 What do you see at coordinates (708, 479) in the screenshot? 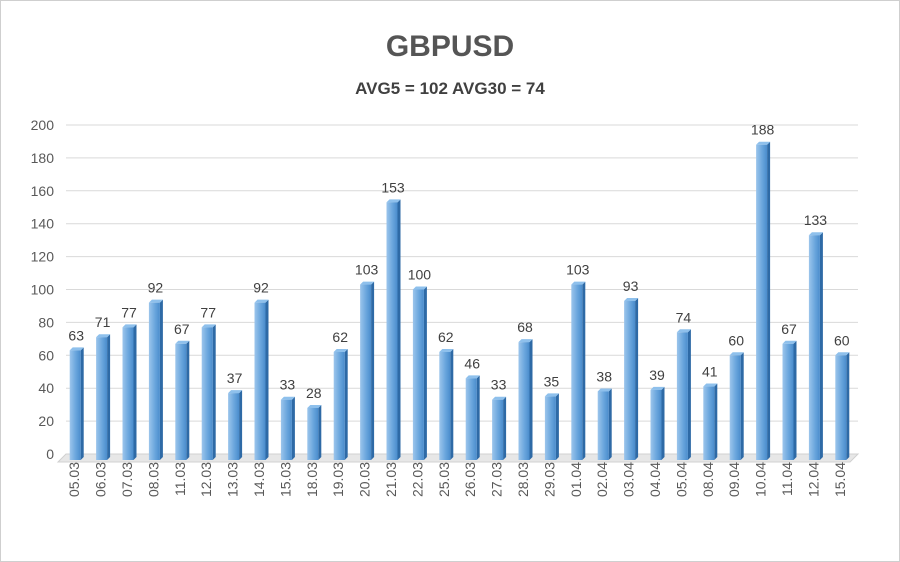
I see `x-tick-label: 08.04` at bounding box center [708, 479].